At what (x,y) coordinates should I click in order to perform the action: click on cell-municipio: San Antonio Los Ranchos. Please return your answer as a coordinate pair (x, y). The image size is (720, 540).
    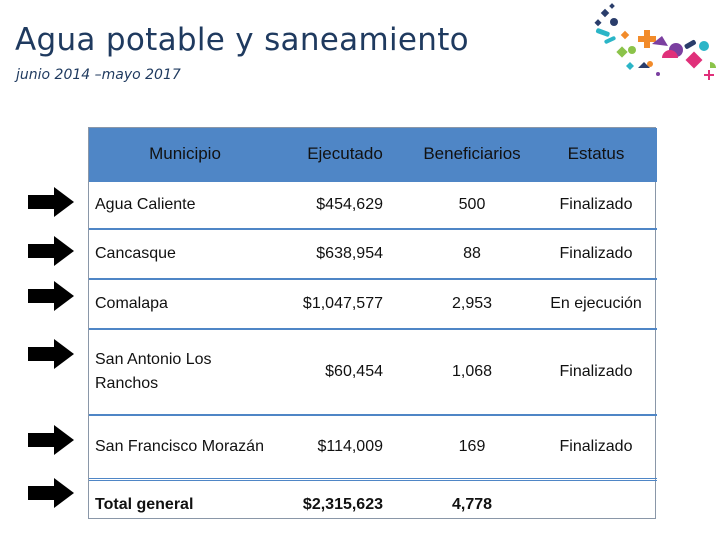
    Looking at the image, I should click on (185, 371).